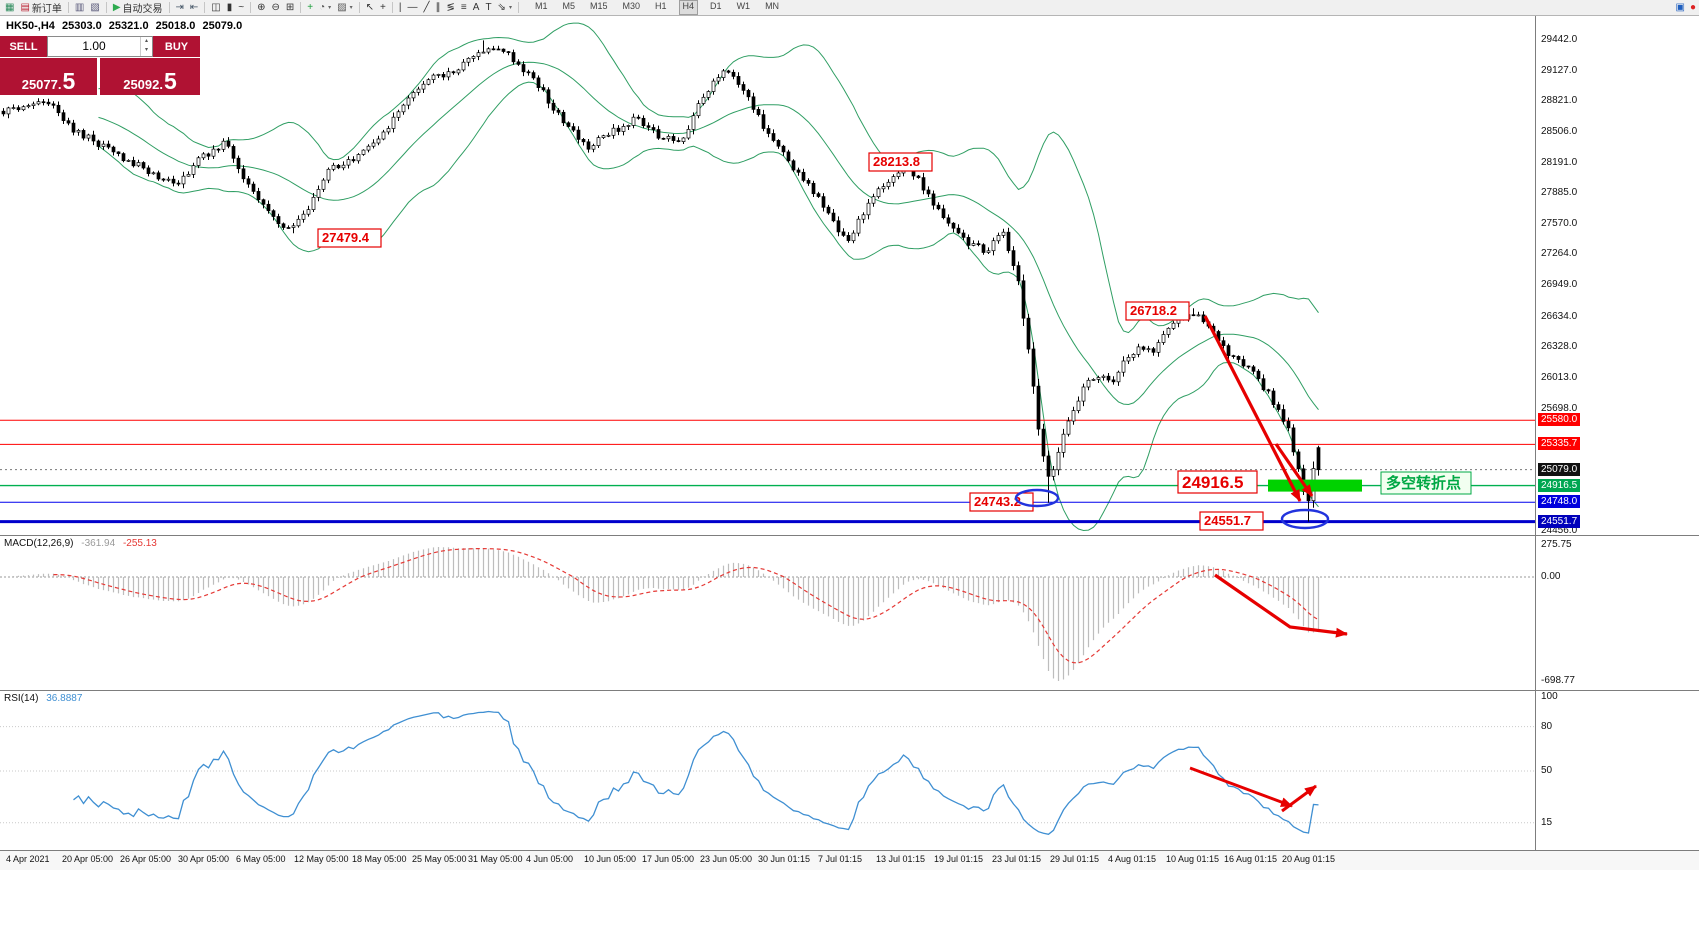 The image size is (1699, 939). Describe the element at coordinates (476, 8) in the screenshot. I see `text-icon: A` at that location.